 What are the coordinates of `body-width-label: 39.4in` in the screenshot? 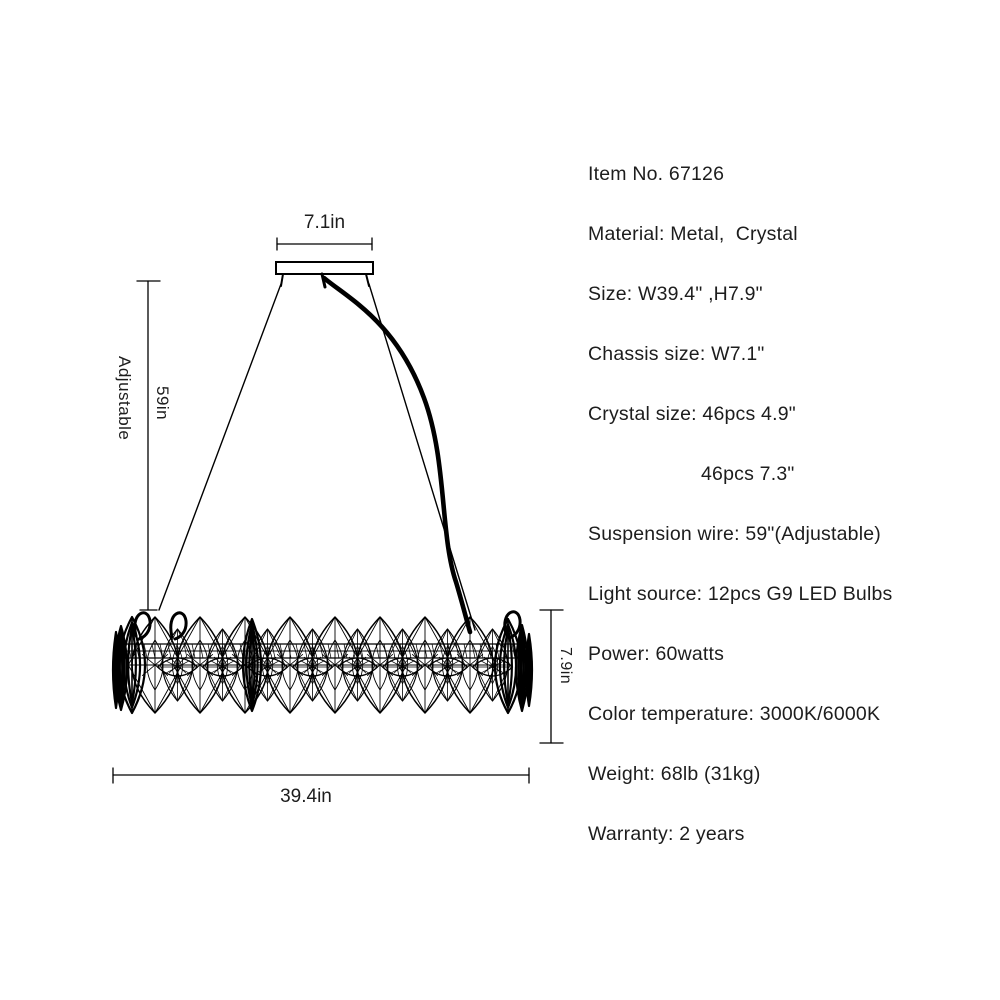 It's located at (306, 796).